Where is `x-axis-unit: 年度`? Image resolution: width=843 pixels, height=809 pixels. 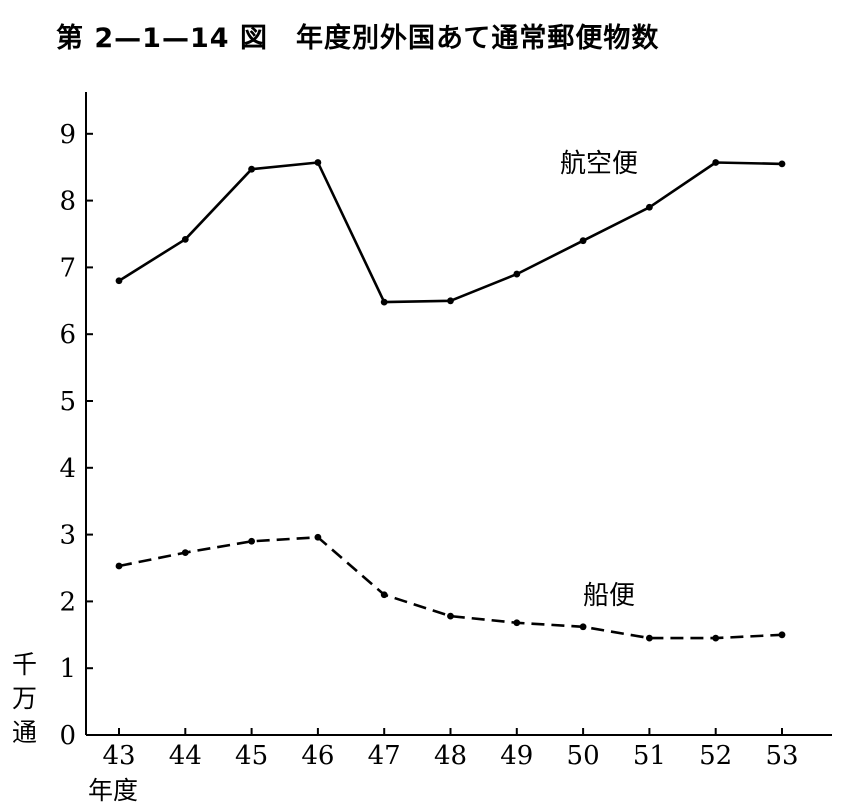
x-axis-unit: 年度 is located at coordinates (113, 790).